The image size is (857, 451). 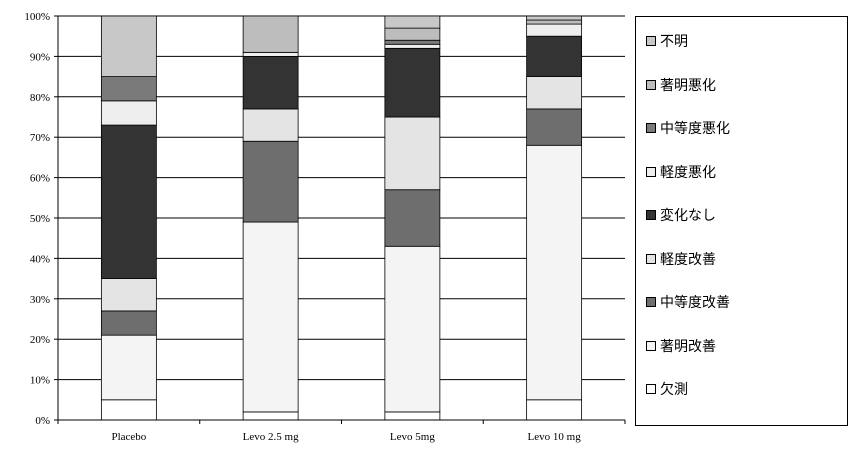 I want to click on legend-label: 著明改善, so click(x=688, y=346).